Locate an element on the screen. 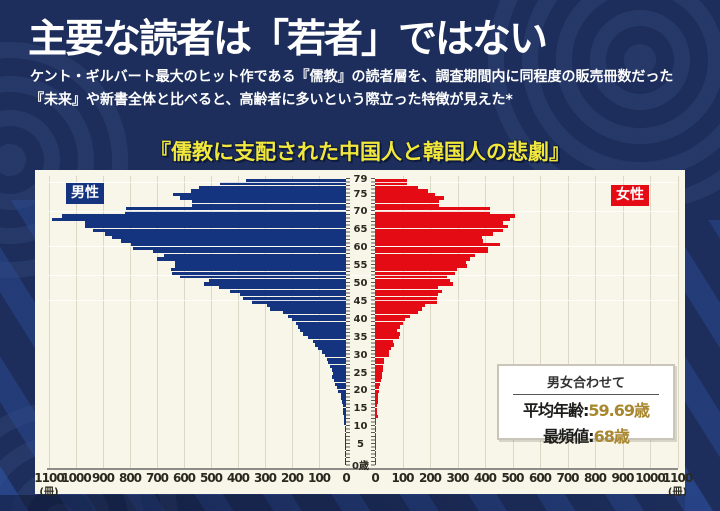 This screenshot has height=511, width=720. x-unit-right: (冊) is located at coordinates (677, 492).